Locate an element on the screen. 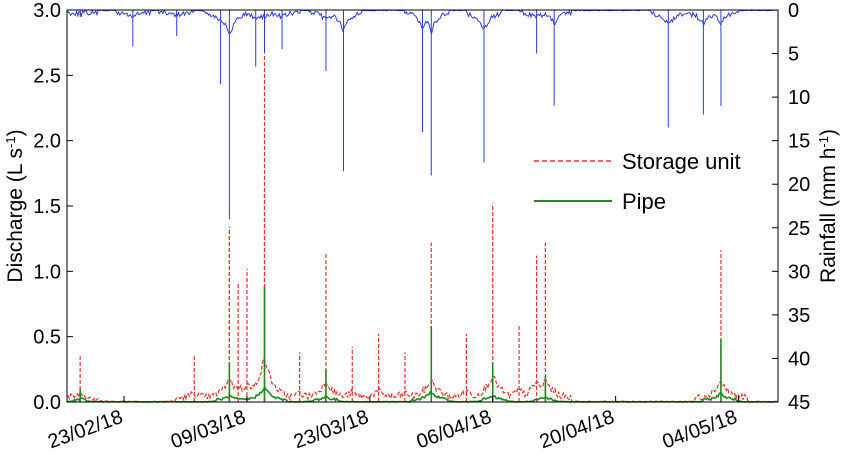  right-tick-label: 5 is located at coordinates (793, 55).